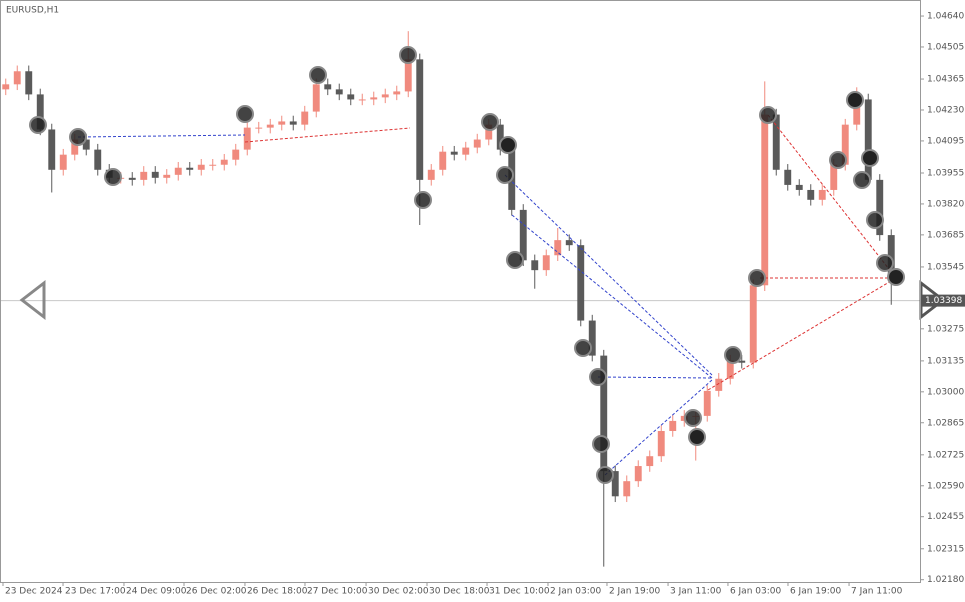  What do you see at coordinates (945, 423) in the screenshot?
I see `y-tick-label: 1.02865` at bounding box center [945, 423].